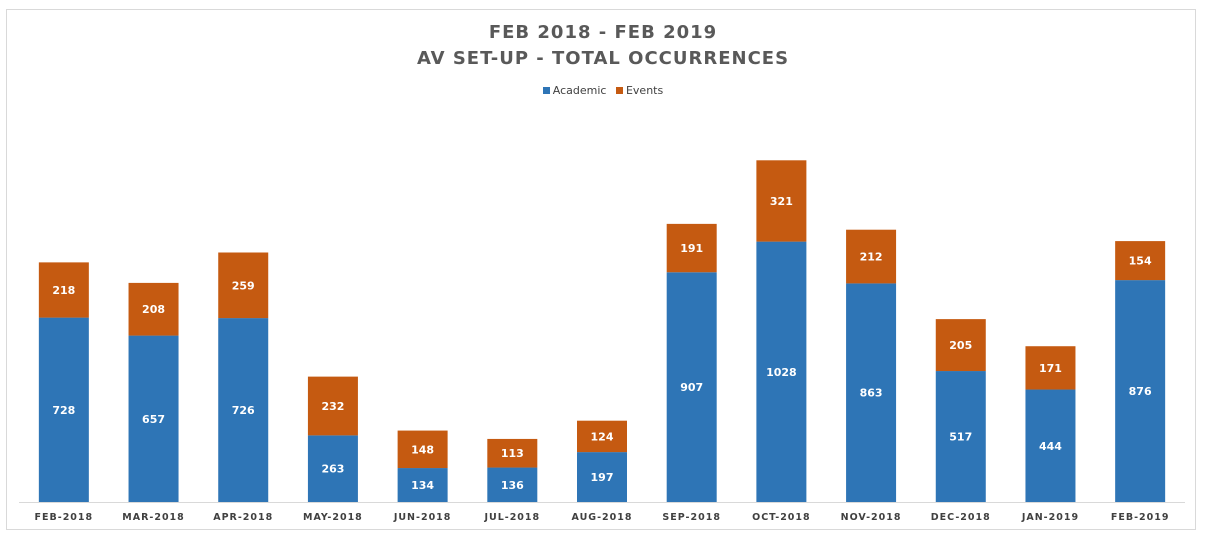 The height and width of the screenshot is (541, 1206). I want to click on data-label-academic-dec-2018: 517, so click(960, 437).